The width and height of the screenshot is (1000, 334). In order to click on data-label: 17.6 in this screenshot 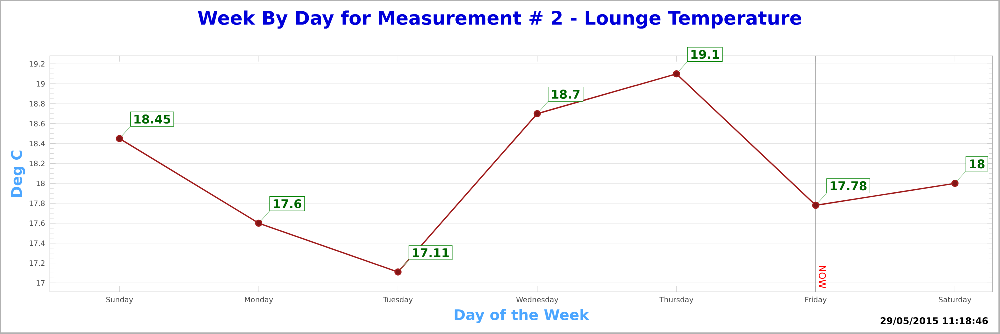, I will do `click(288, 204)`.